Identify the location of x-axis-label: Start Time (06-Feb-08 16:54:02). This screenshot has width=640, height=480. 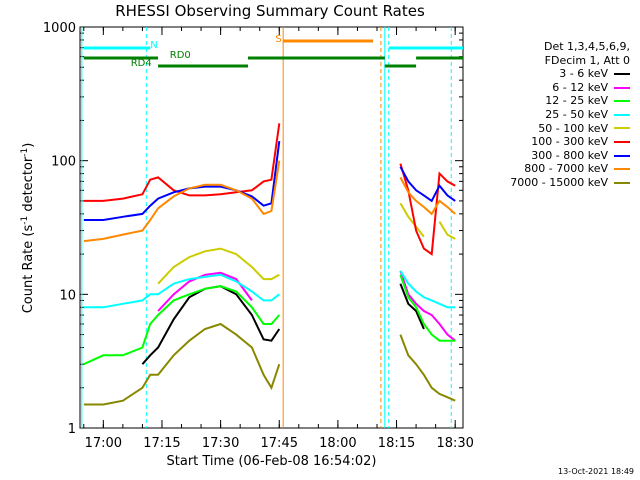
(271, 461).